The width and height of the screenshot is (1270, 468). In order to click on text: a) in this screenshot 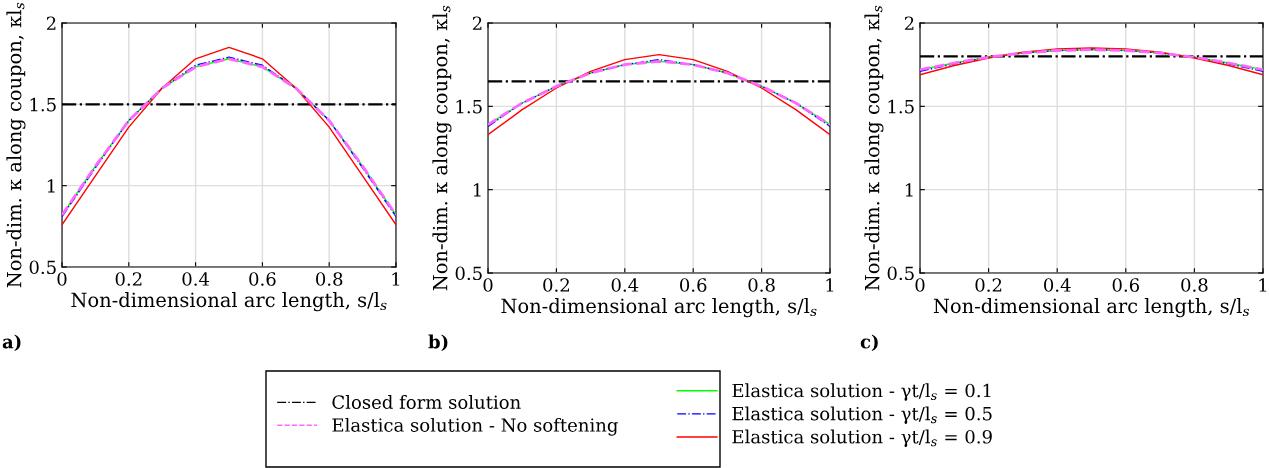, I will do `click(11, 343)`.